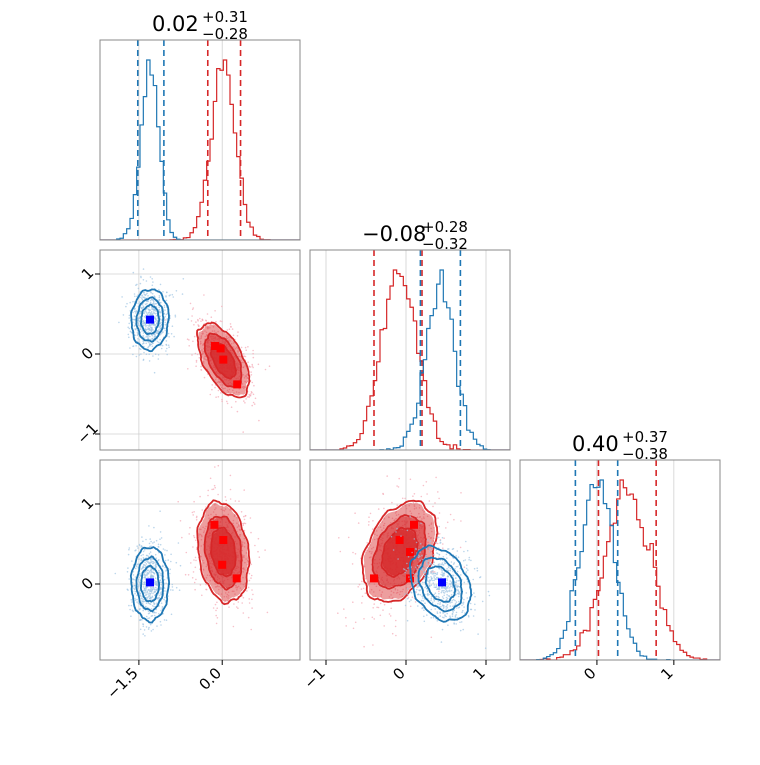 The width and height of the screenshot is (760, 765). Describe the element at coordinates (410, 560) in the screenshot. I see `2d-panel-p1p2-content` at that location.